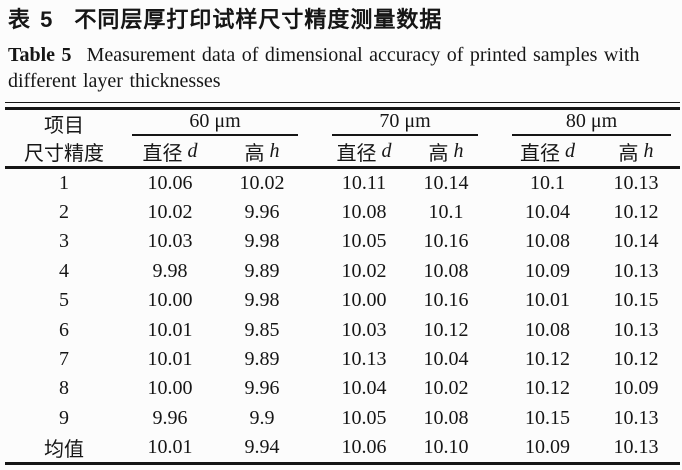 Image resolution: width=682 pixels, height=470 pixels. I want to click on corner-header-line2: 尺寸精度, so click(64, 153).